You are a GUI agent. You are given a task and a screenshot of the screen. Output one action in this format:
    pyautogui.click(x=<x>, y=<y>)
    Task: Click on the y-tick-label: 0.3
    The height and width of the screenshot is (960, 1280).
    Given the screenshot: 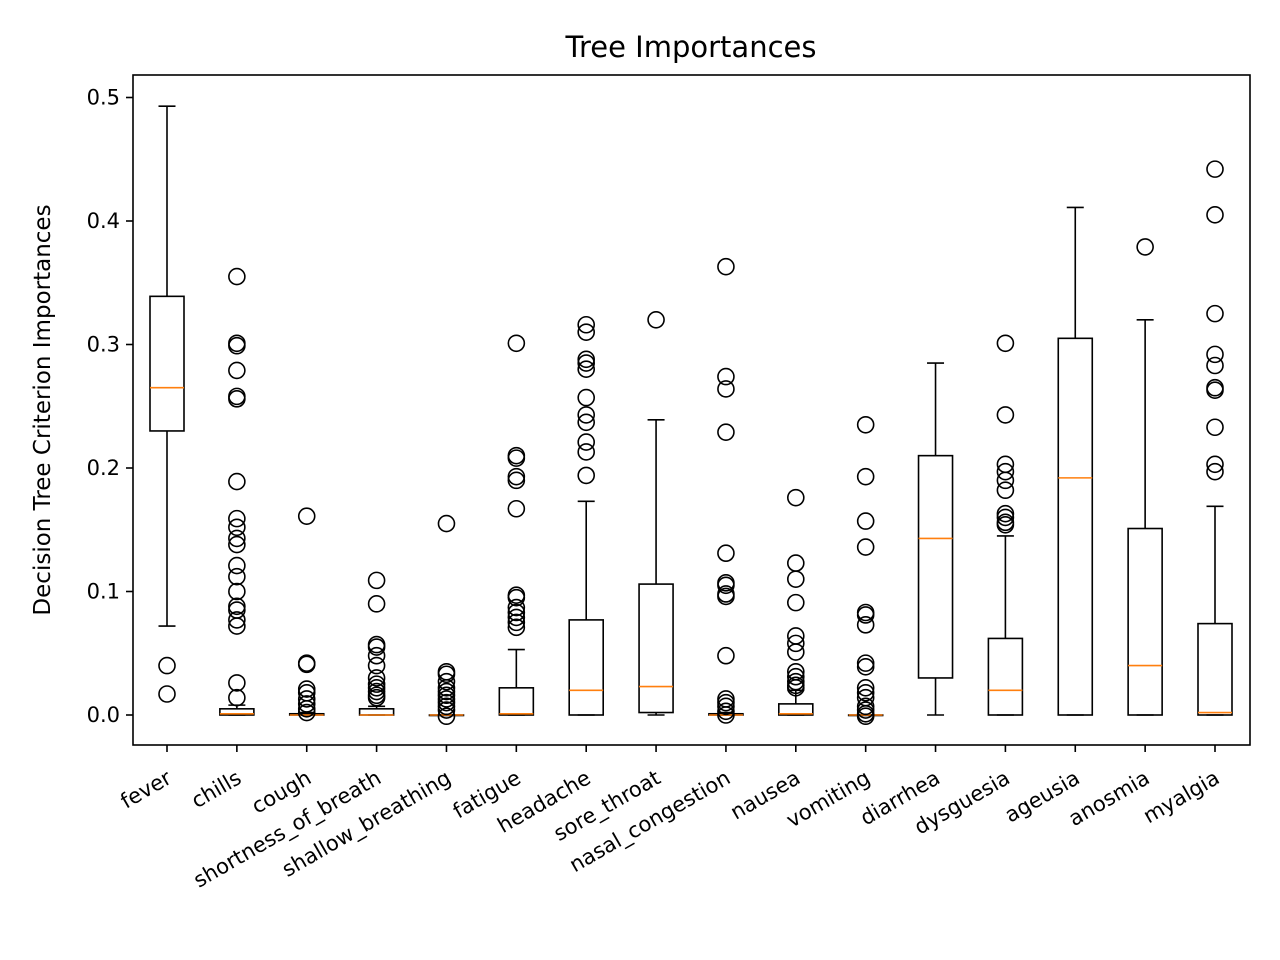 What is the action you would take?
    pyautogui.click(x=103, y=345)
    